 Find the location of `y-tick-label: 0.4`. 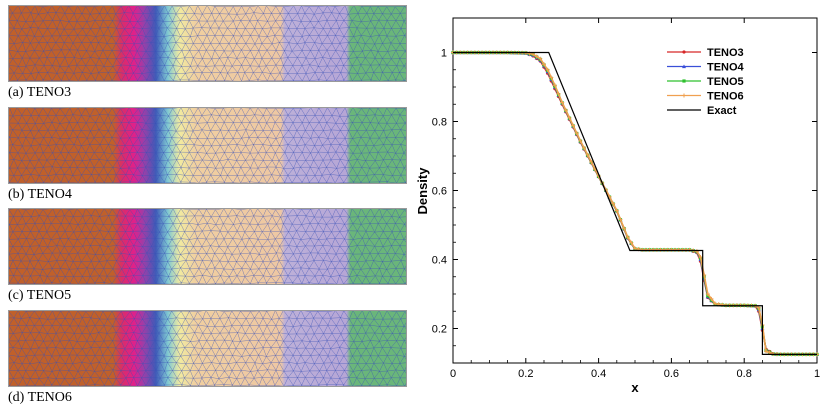

y-tick-label: 0.4 is located at coordinates (439, 261).